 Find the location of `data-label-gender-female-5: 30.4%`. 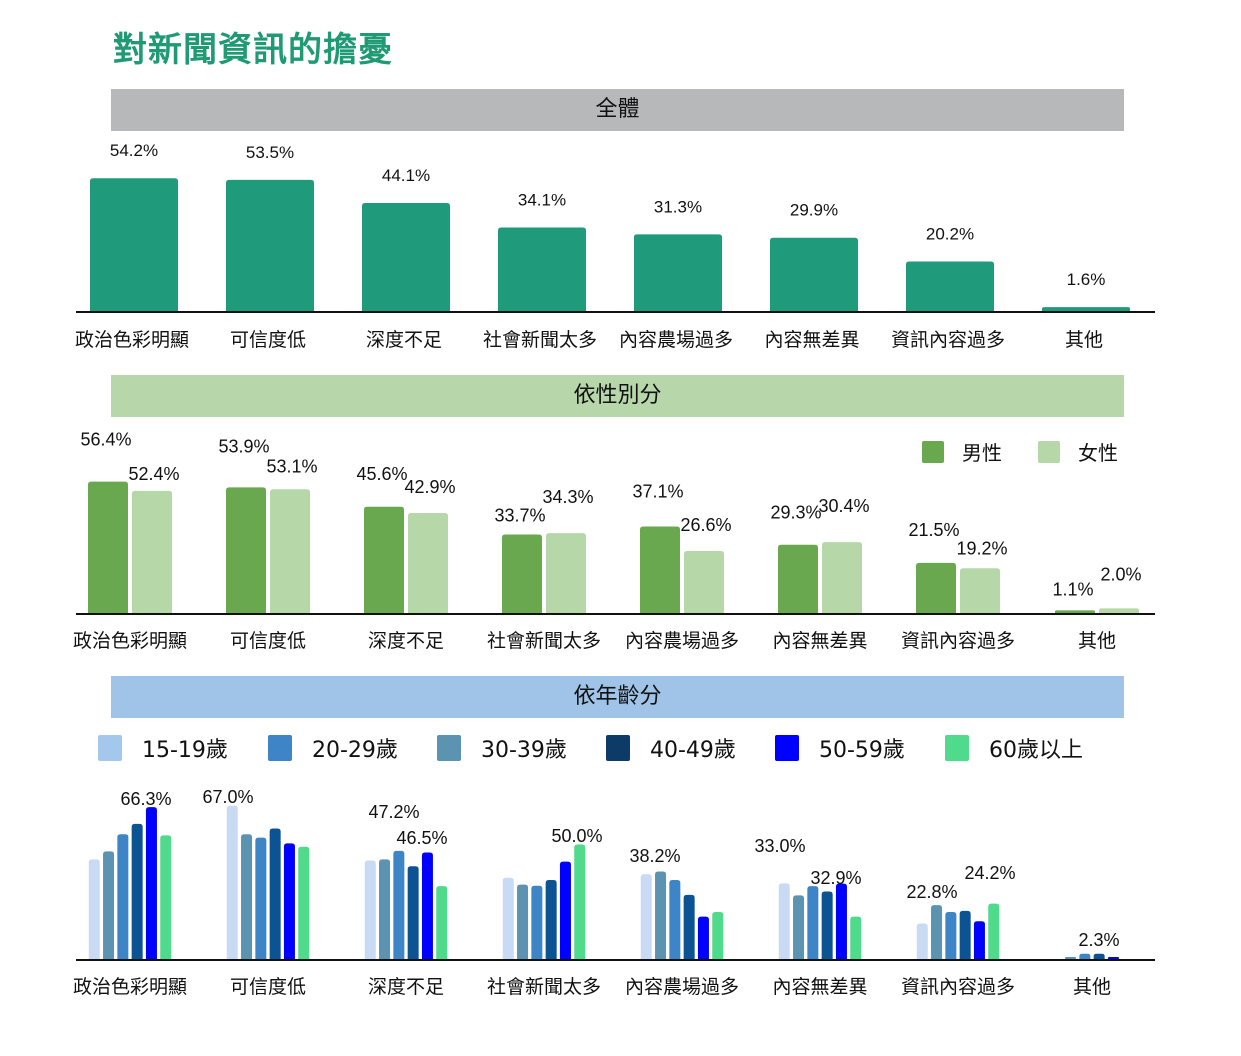

data-label-gender-female-5: 30.4% is located at coordinates (843, 506).